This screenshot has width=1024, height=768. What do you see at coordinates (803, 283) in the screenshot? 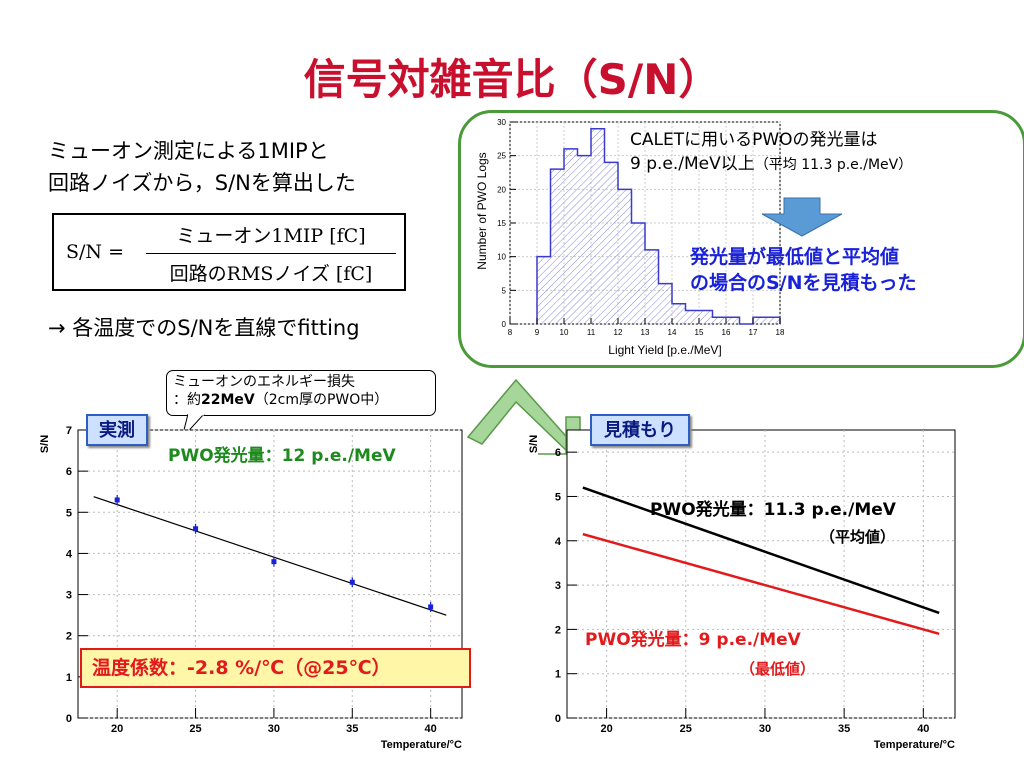
I see `estimate-note-line-2: の場合のS/Nを見積もった` at bounding box center [803, 283].